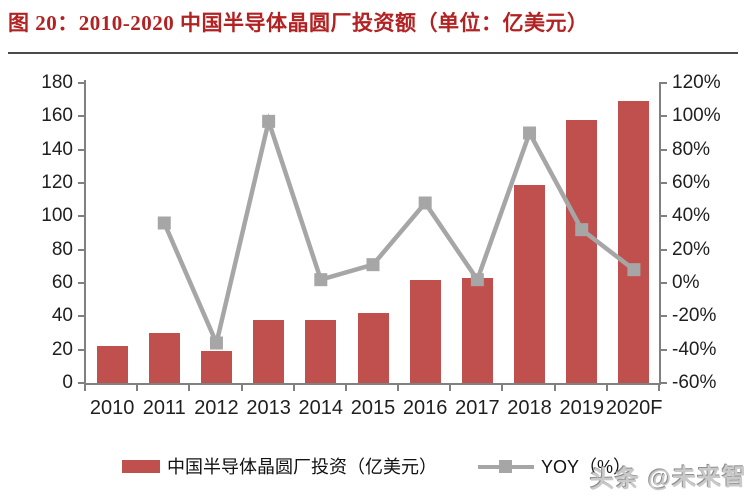 Image resolution: width=746 pixels, height=503 pixels. I want to click on x-axis-line, so click(372, 384).